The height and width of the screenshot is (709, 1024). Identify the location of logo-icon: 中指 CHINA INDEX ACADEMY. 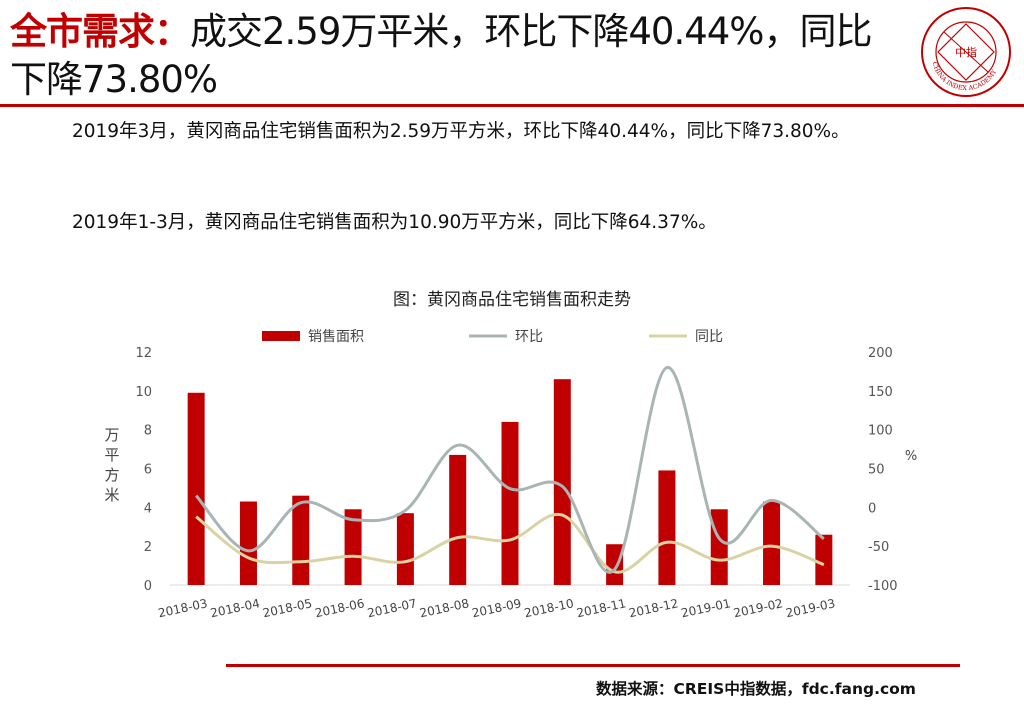
(966, 52).